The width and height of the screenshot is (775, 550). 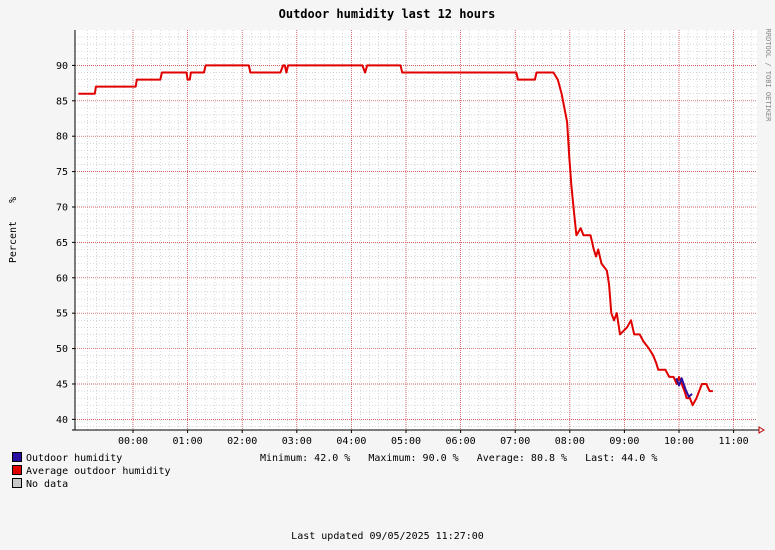 I want to click on x-tick-label: 10:00, so click(x=679, y=441).